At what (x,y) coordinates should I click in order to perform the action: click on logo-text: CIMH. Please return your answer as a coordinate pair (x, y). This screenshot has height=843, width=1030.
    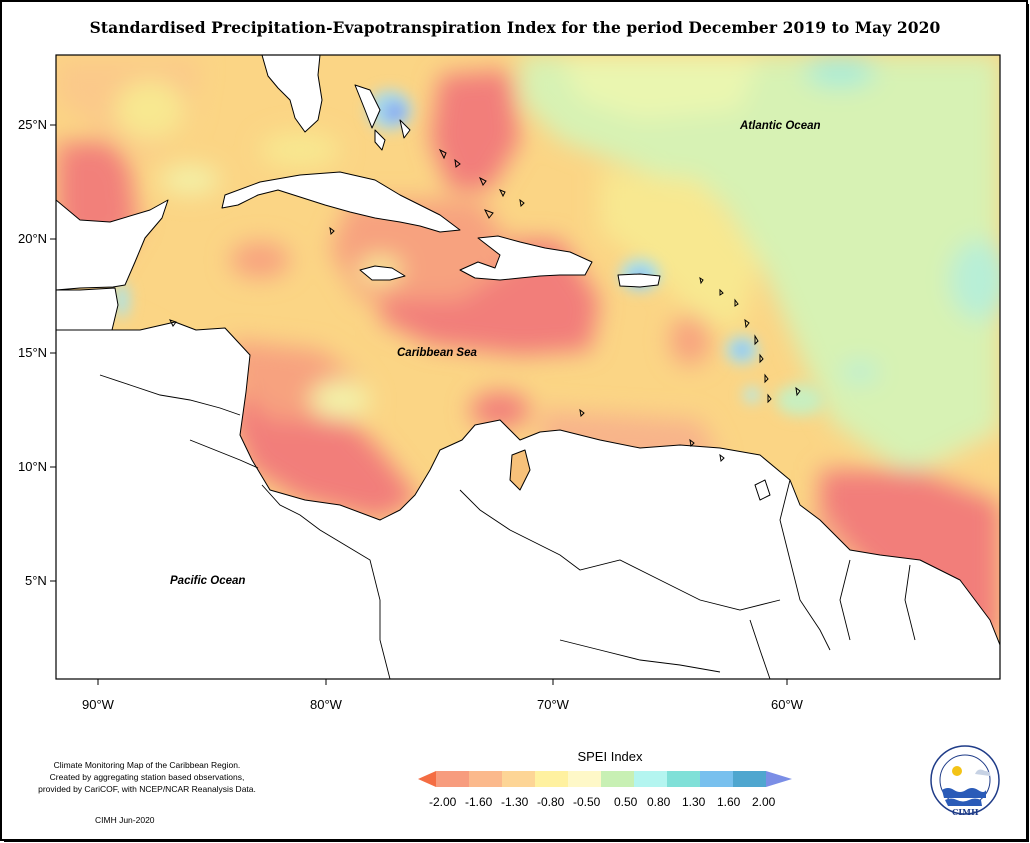
    Looking at the image, I should click on (965, 812).